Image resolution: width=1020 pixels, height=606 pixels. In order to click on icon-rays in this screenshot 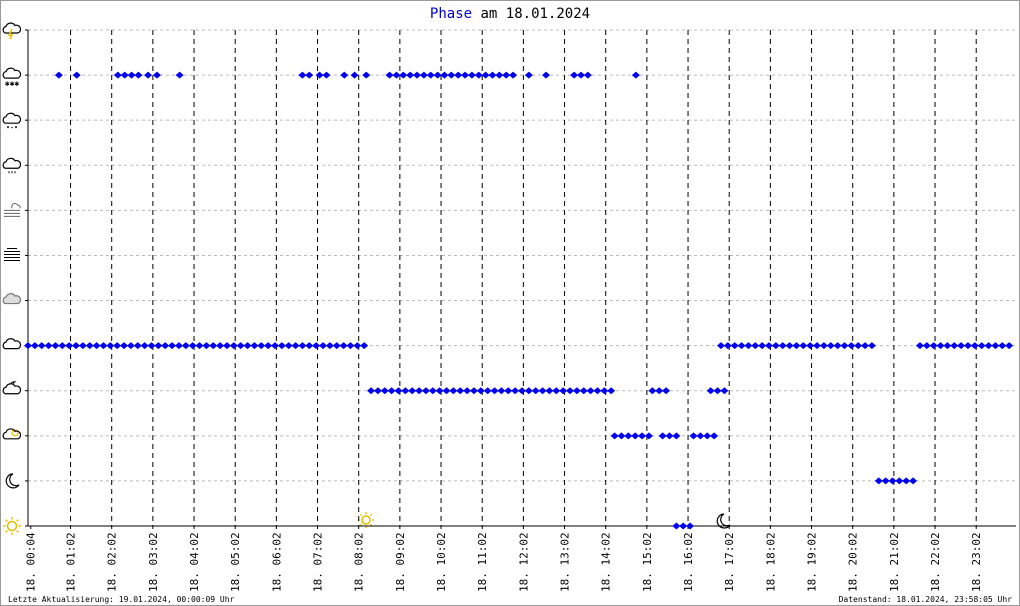, I will do `click(12, 526)`.